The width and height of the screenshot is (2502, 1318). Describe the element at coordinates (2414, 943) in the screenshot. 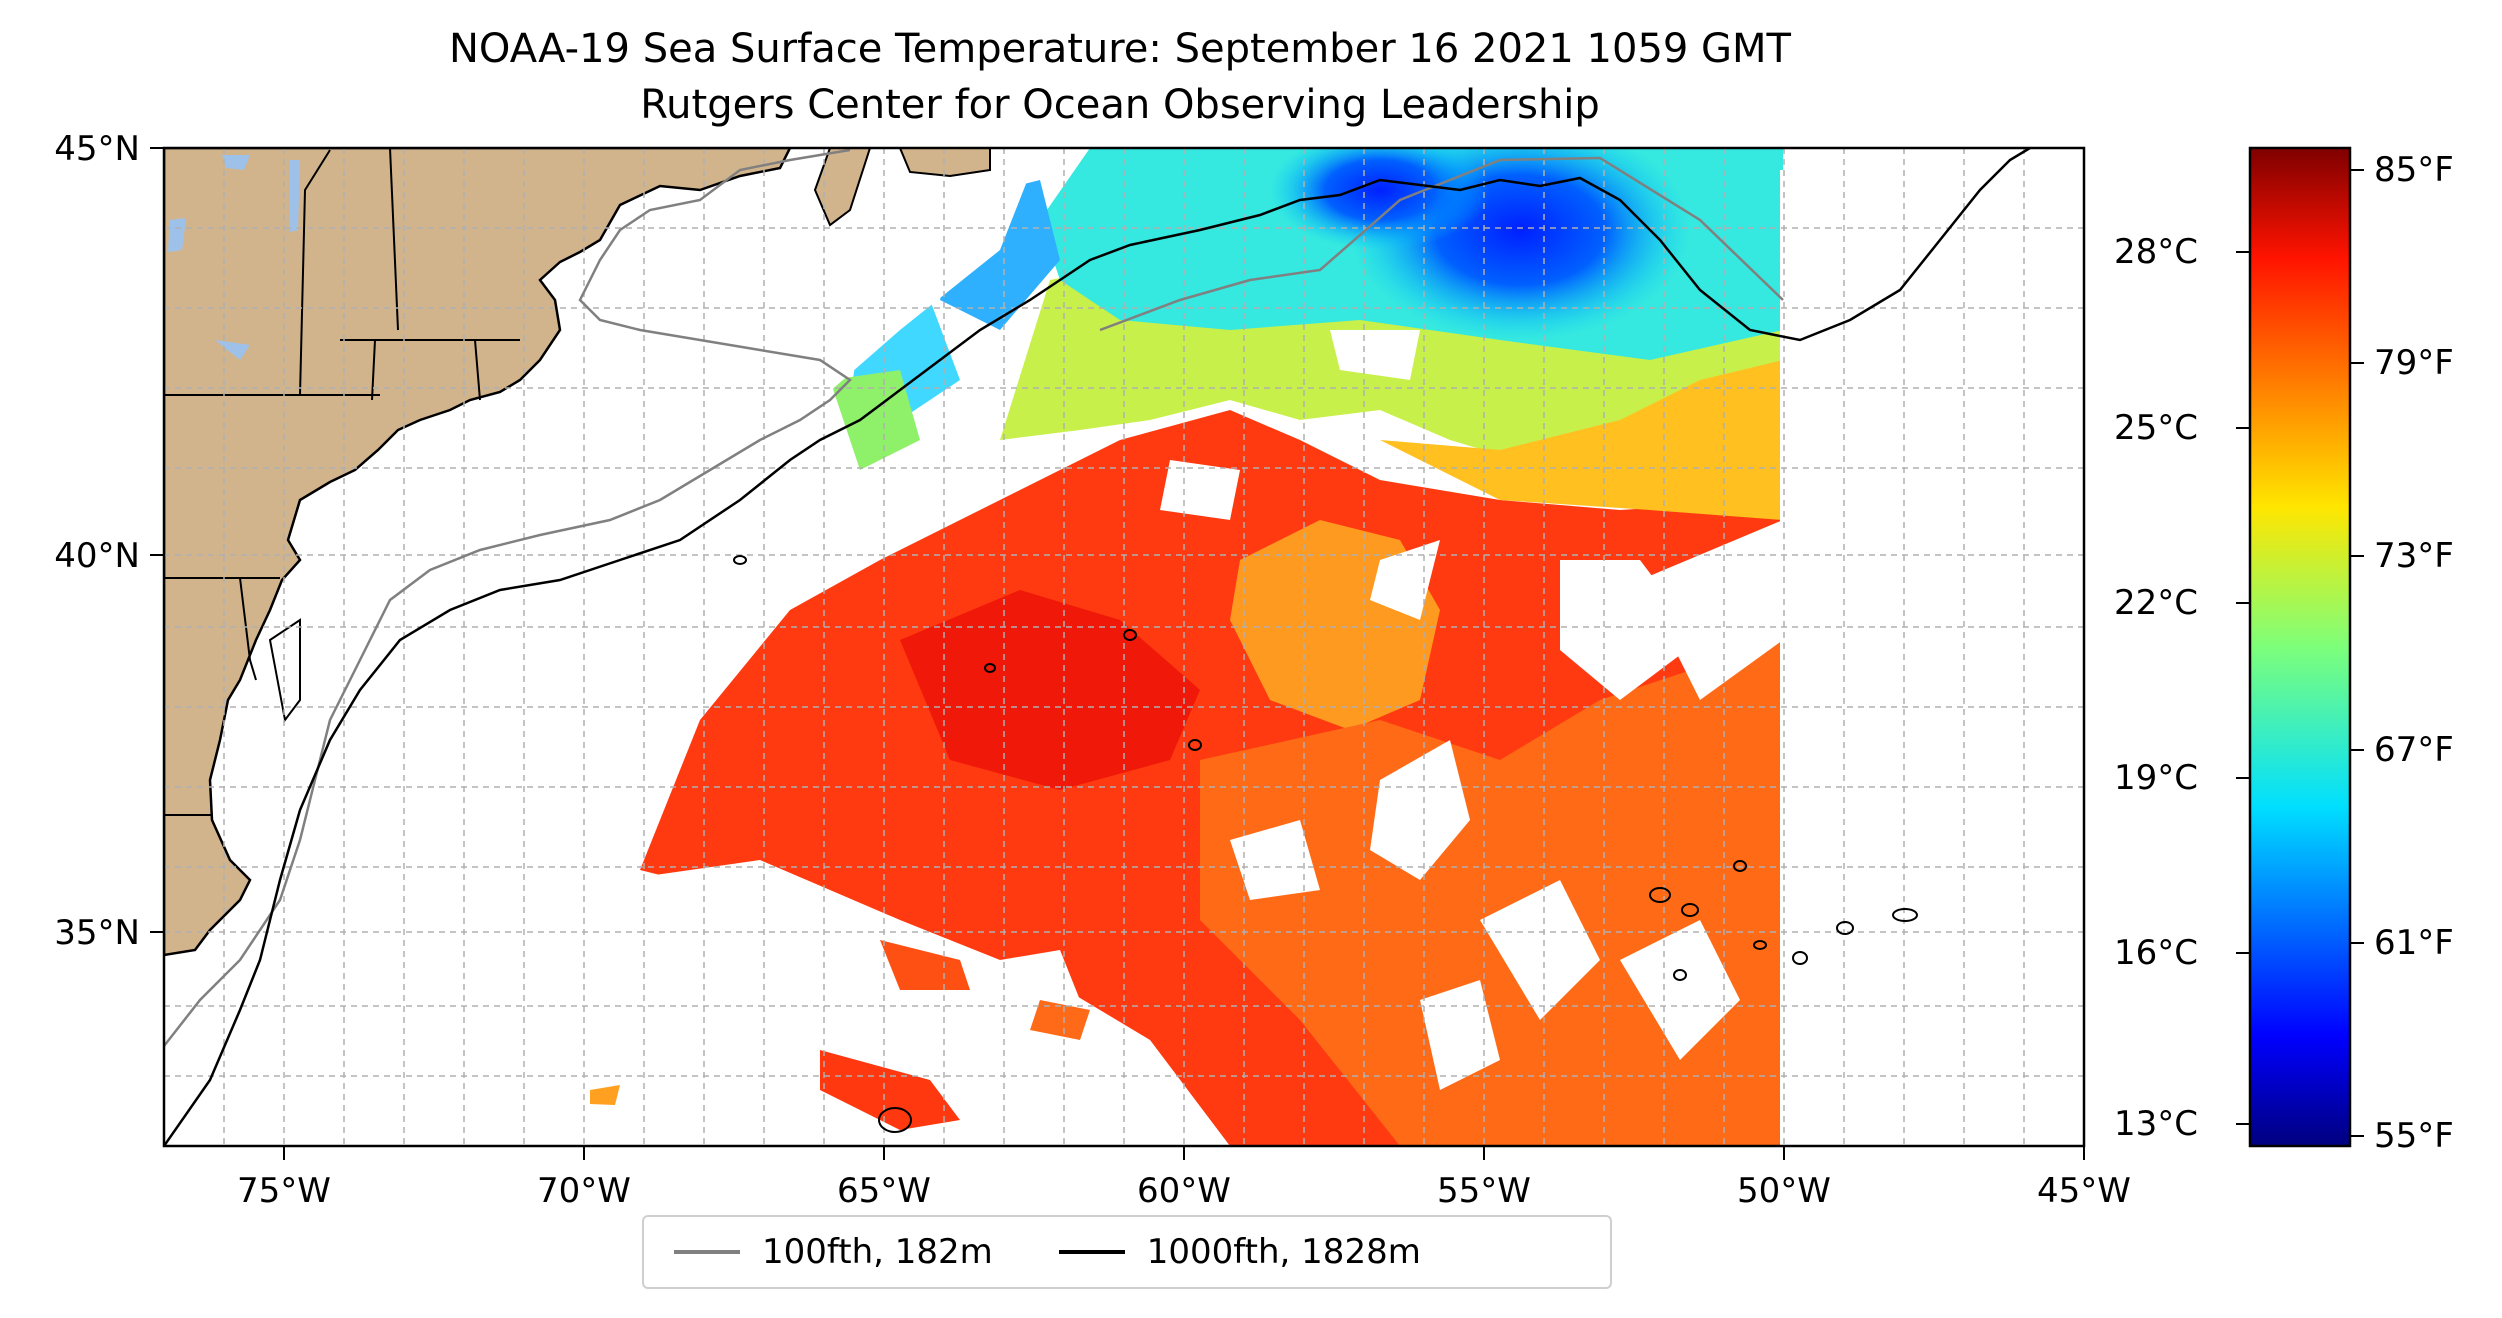

I see `colorbar-fahrenheit-tick: 61°F` at that location.